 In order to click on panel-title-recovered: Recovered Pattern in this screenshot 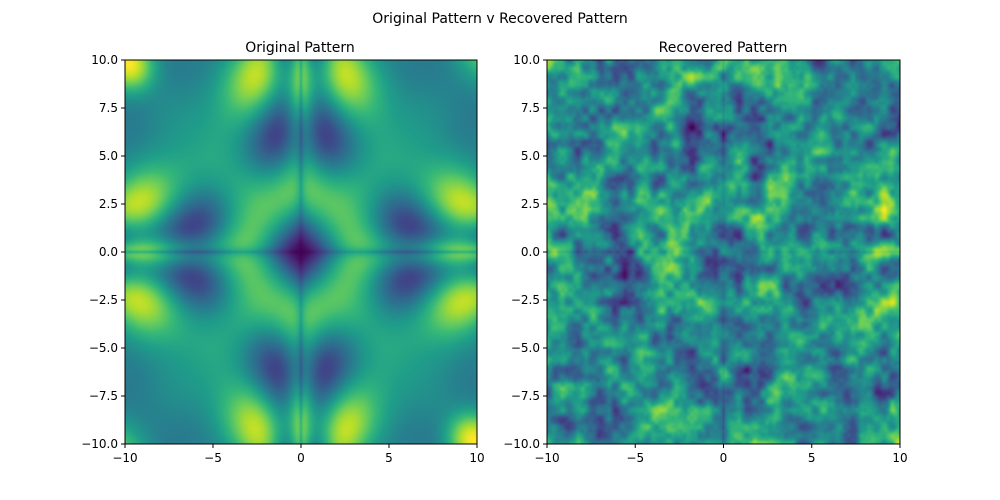, I will do `click(723, 48)`.